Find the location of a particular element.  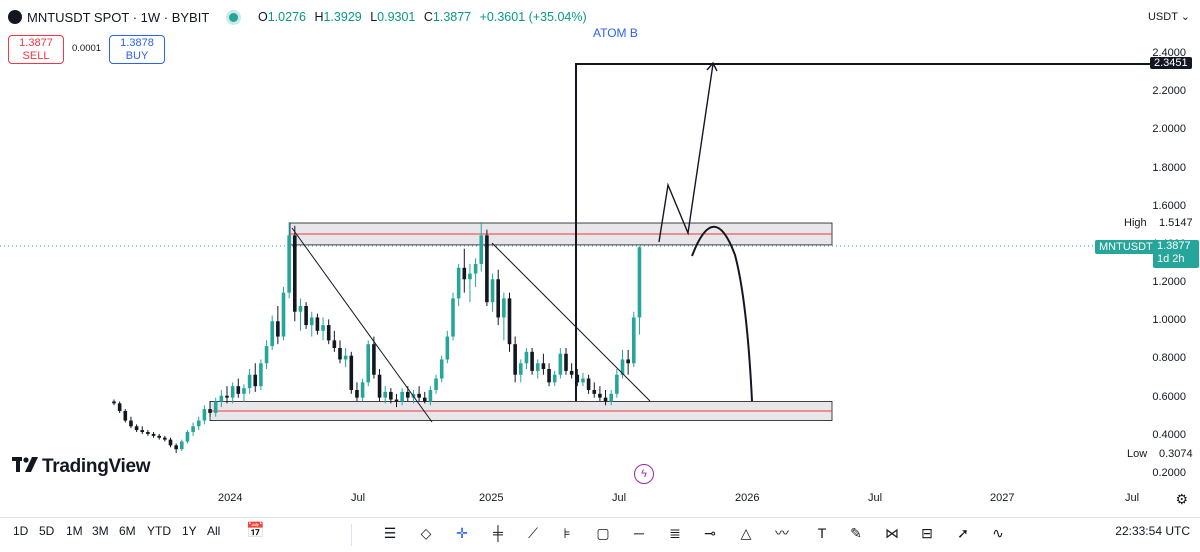

buy-button: 1.3878 BUY is located at coordinates (137, 49).